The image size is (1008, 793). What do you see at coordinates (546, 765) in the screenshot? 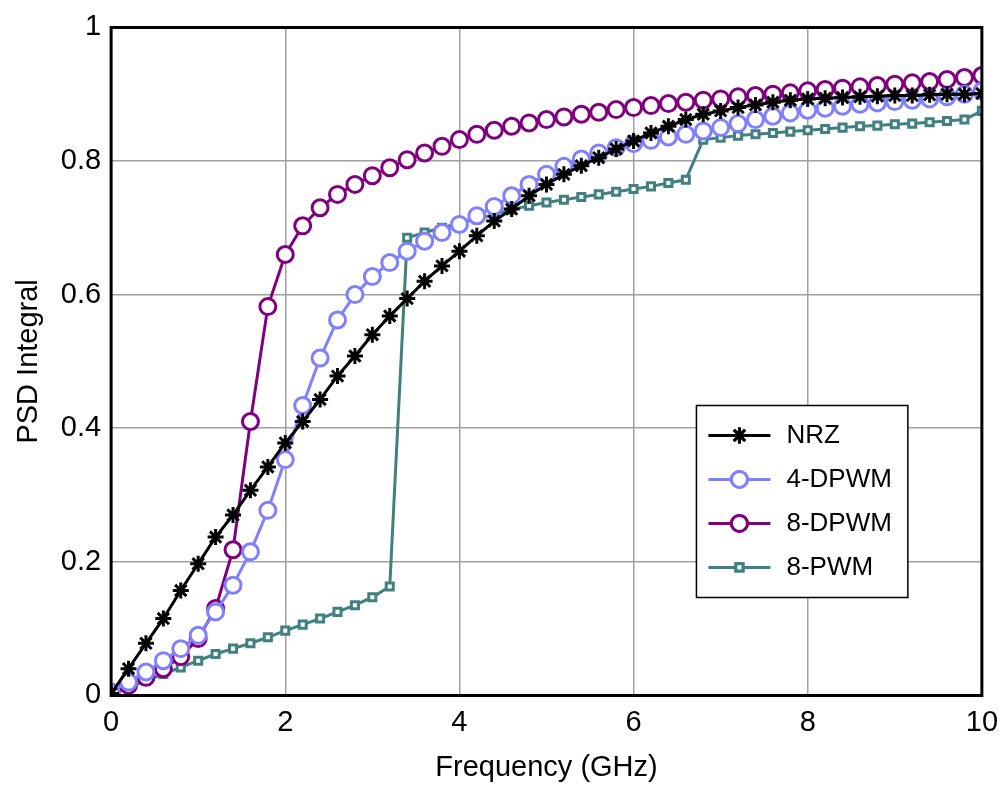
I see `x-axis-title: Frequency (GHz)` at bounding box center [546, 765].